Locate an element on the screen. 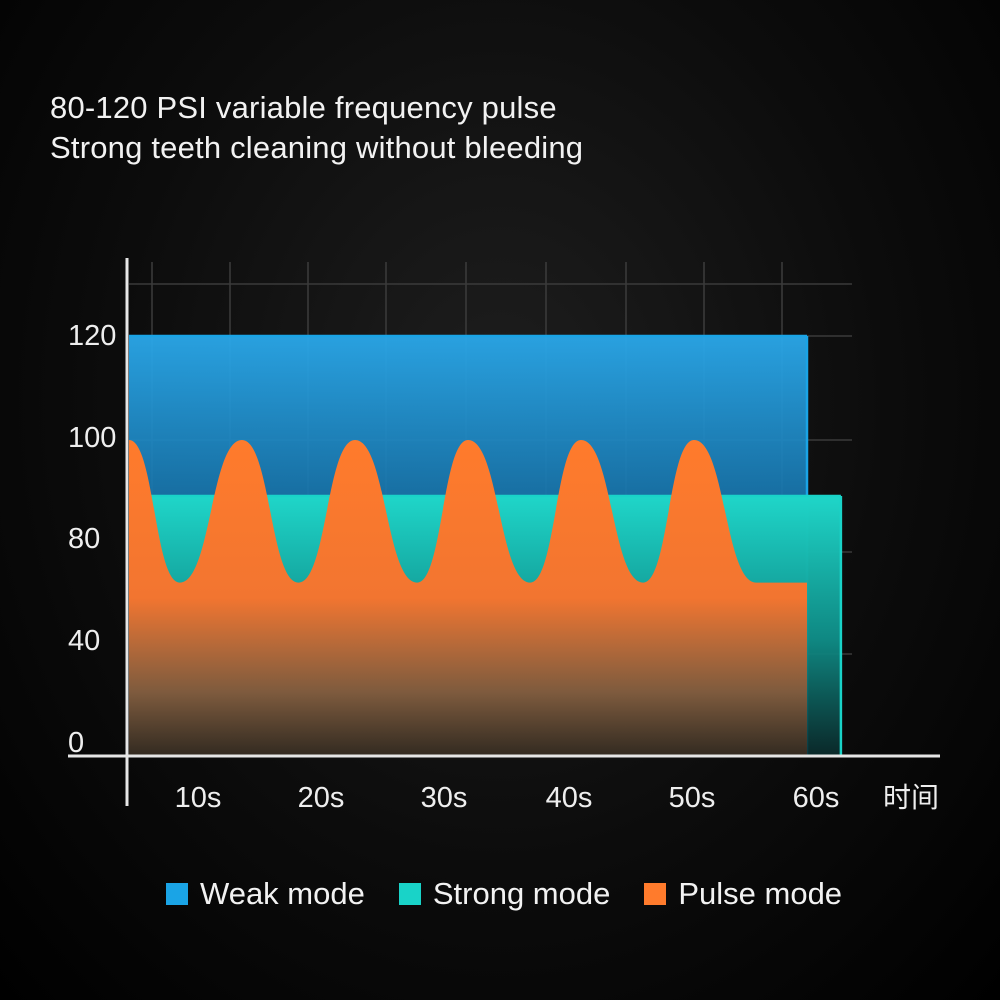 The image size is (1000, 1000). legend-item-weak: Weak mode is located at coordinates (265, 894).